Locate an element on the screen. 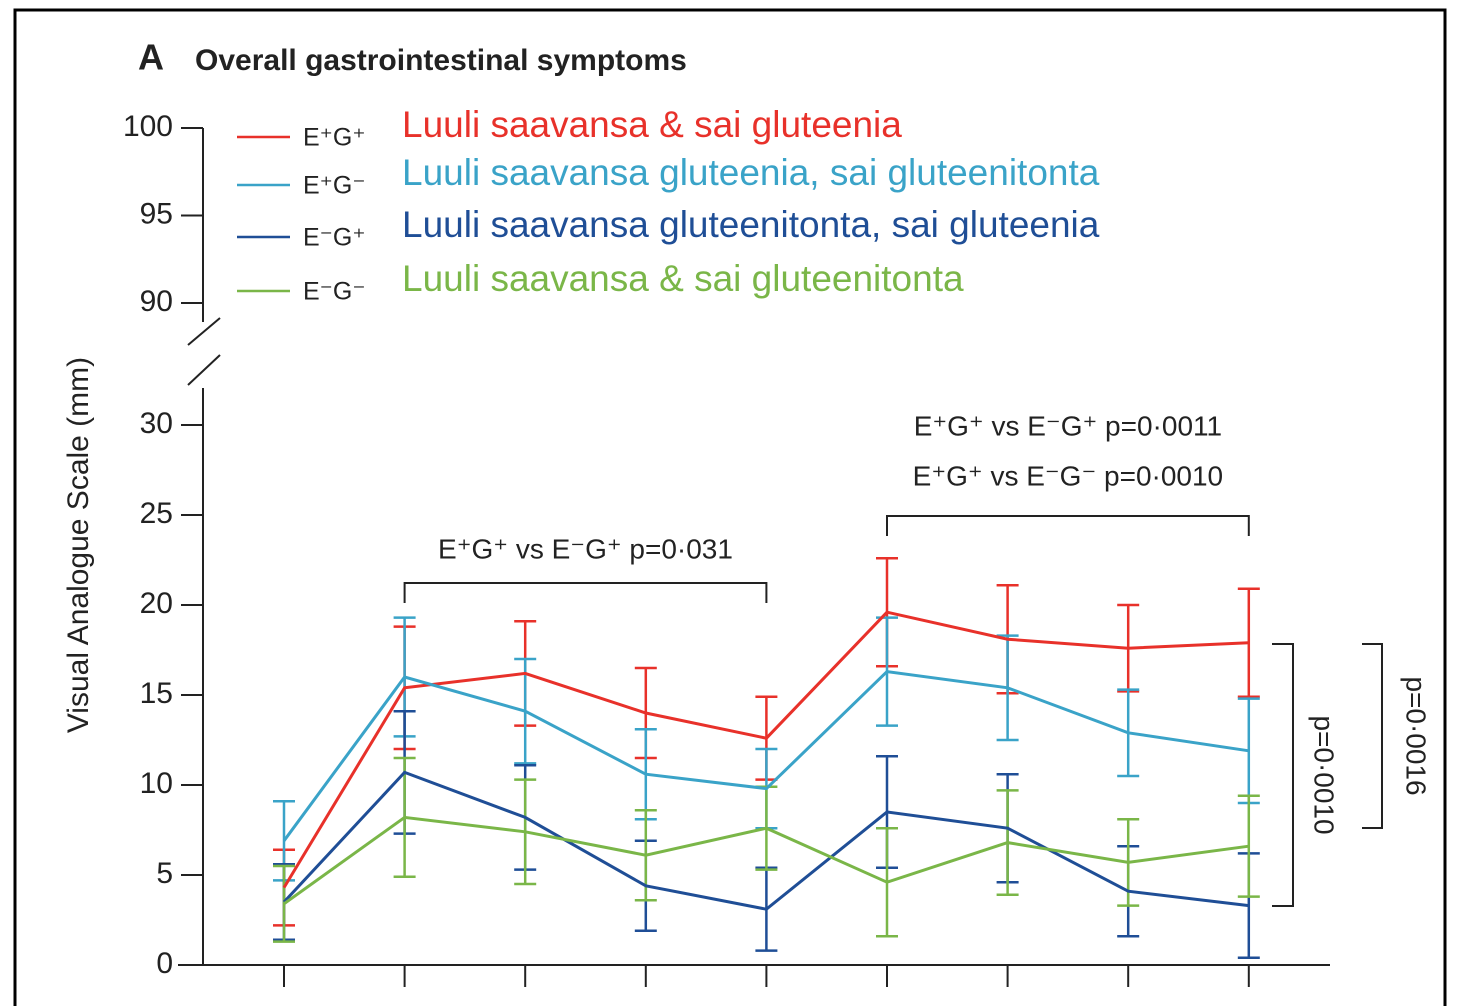 This screenshot has width=1459, height=1006. y-tick-label: 10 is located at coordinates (156, 783).